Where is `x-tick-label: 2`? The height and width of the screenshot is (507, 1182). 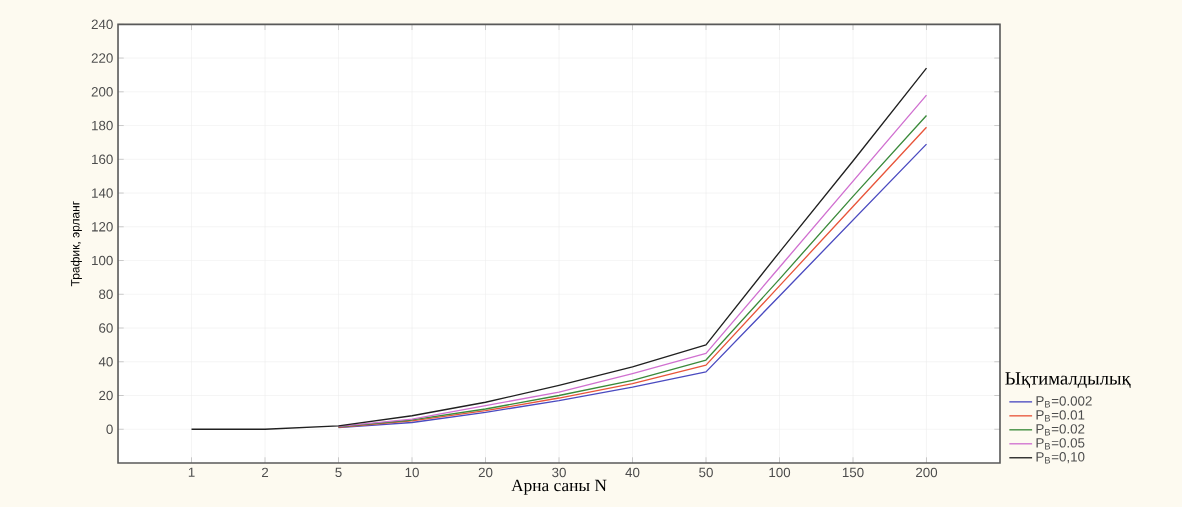
x-tick-label: 2 is located at coordinates (265, 472).